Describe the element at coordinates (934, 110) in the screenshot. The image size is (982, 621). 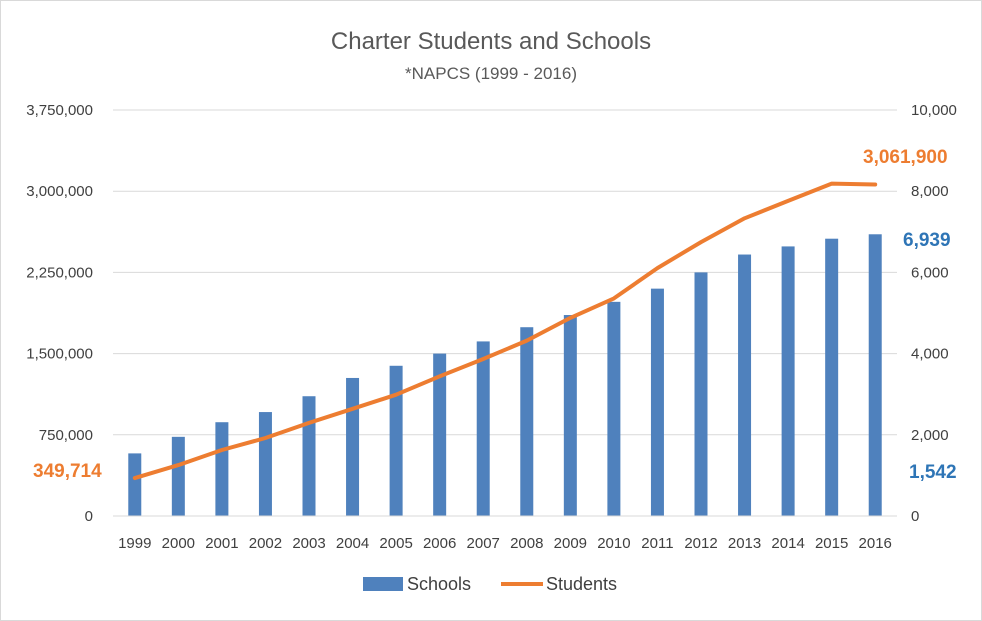
I see `y-right-tick-label: 10,000` at that location.